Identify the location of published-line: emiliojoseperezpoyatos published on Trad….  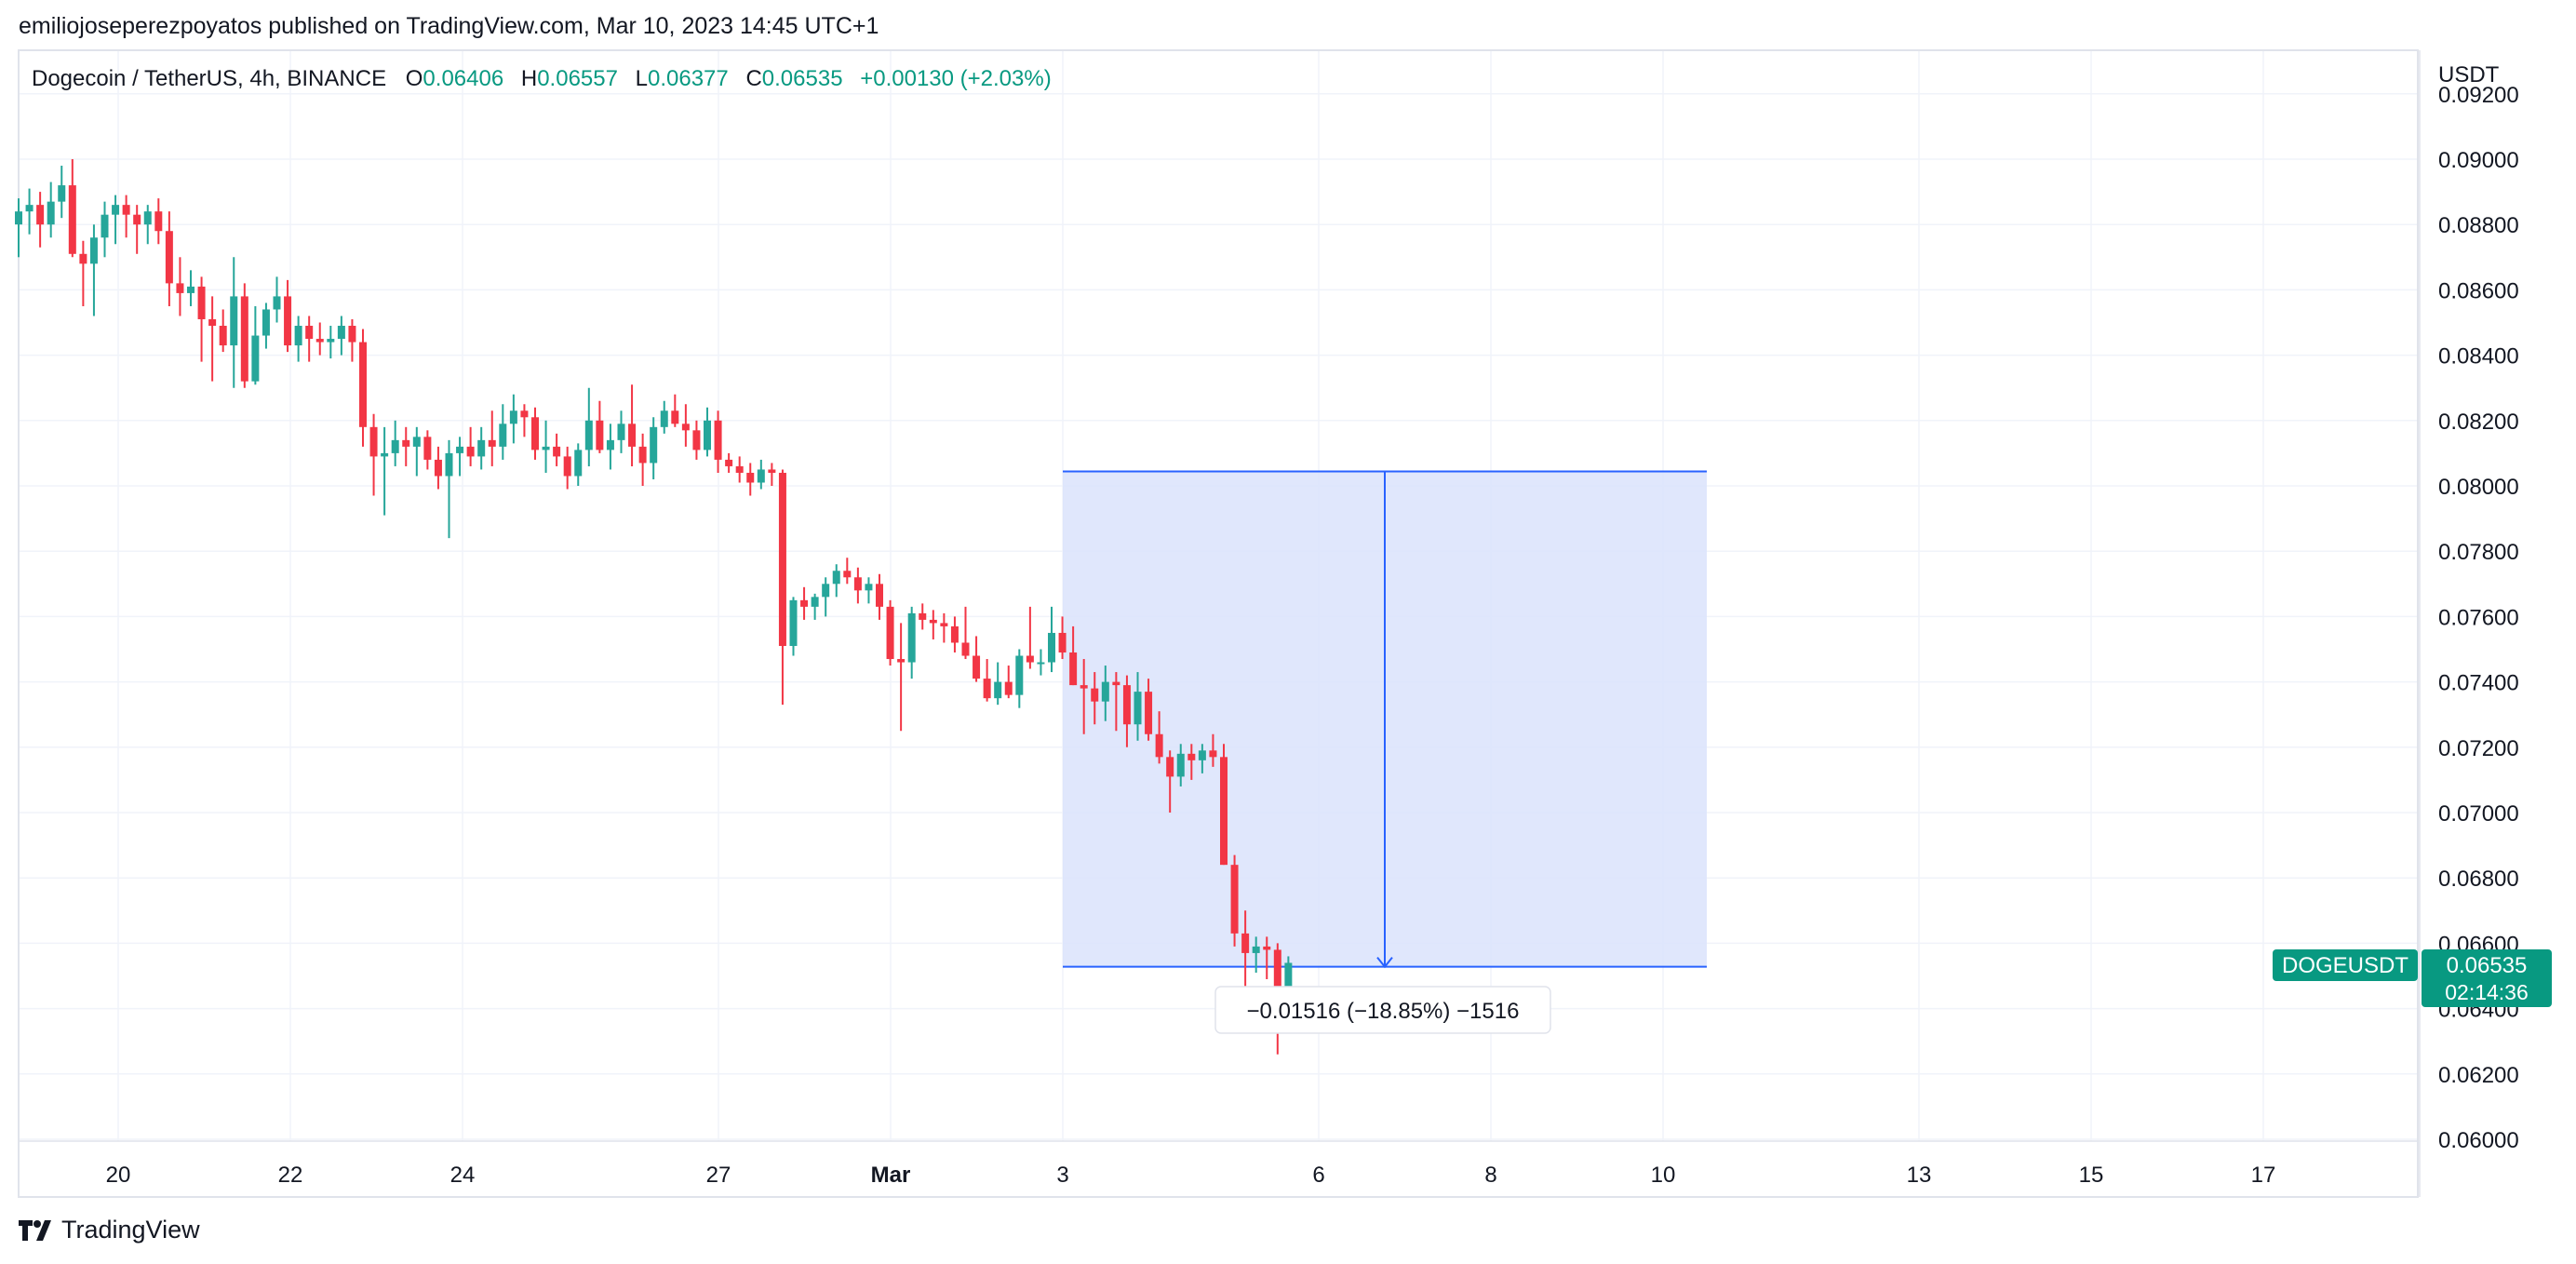
(449, 26).